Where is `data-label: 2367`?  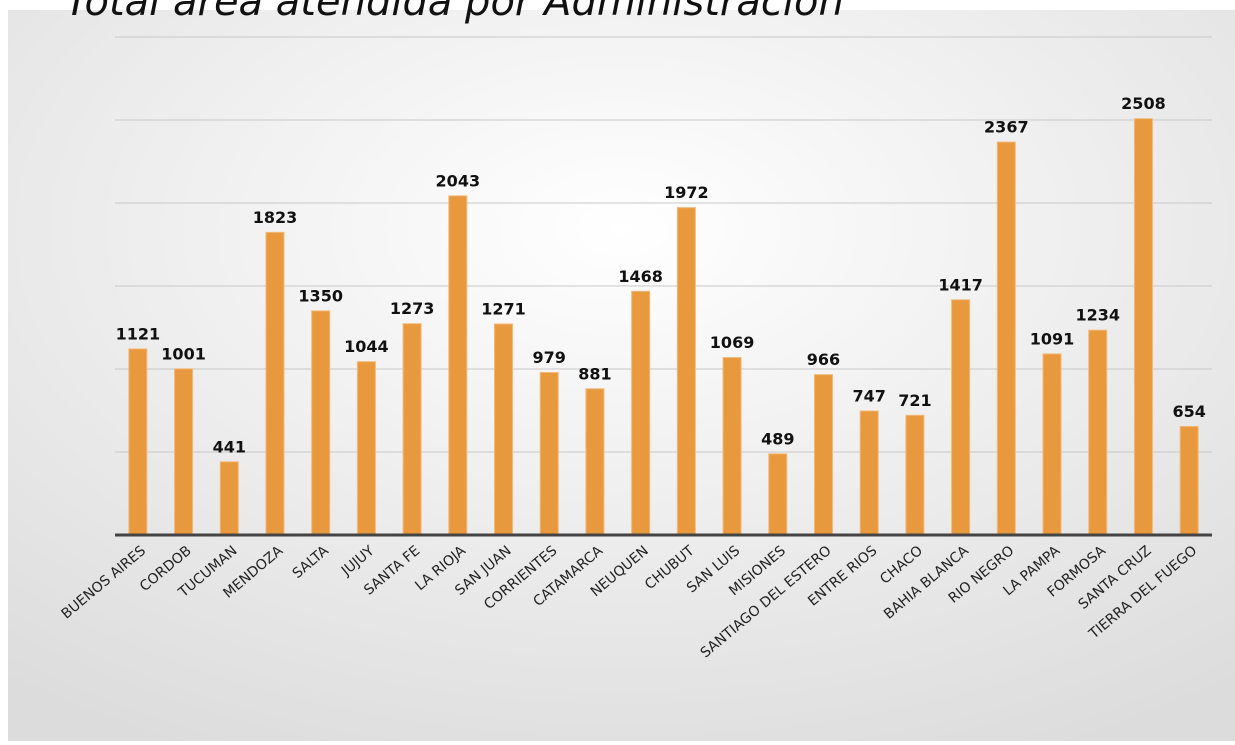 data-label: 2367 is located at coordinates (1006, 127).